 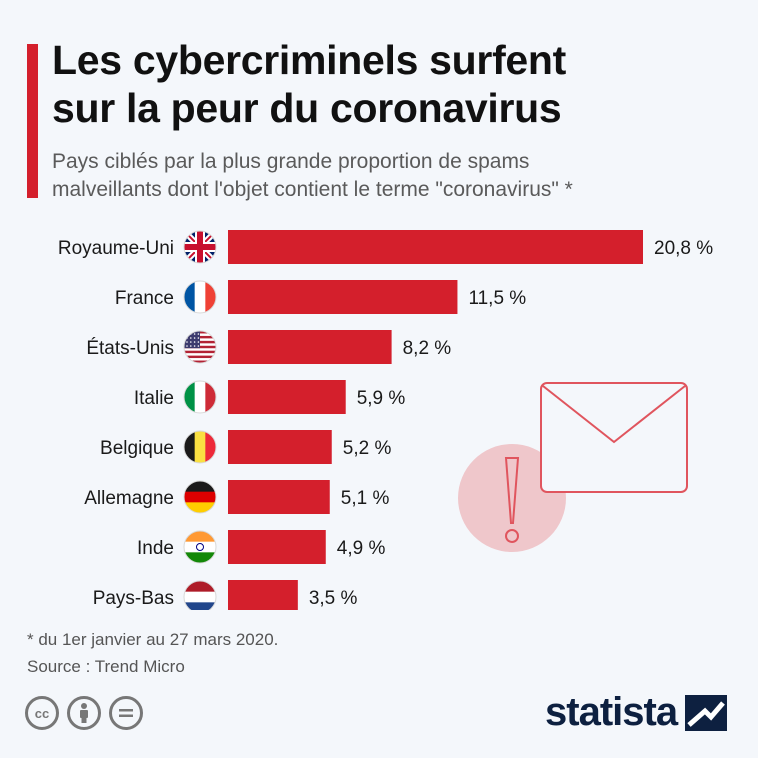 What do you see at coordinates (497, 298) in the screenshot?
I see `value-label: 11,5 %` at bounding box center [497, 298].